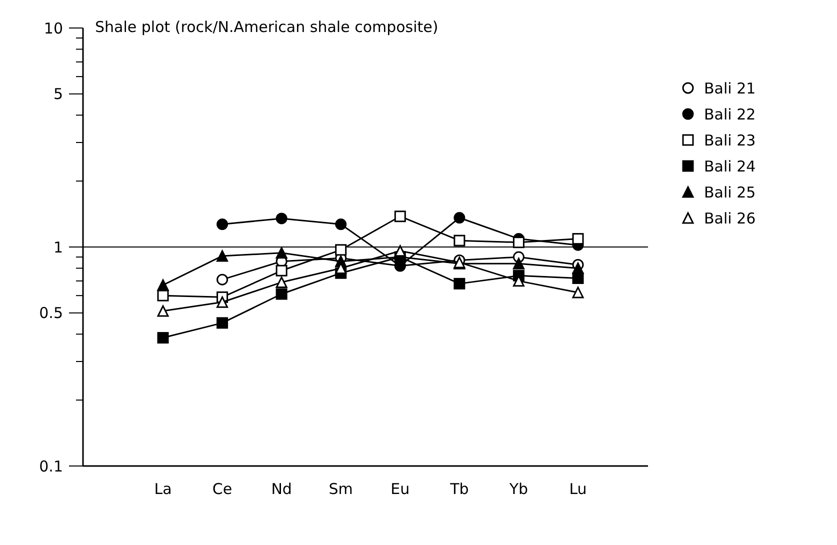 This screenshot has width=837, height=545. What do you see at coordinates (58, 247) in the screenshot?
I see `y-tick-label: 1` at bounding box center [58, 247].